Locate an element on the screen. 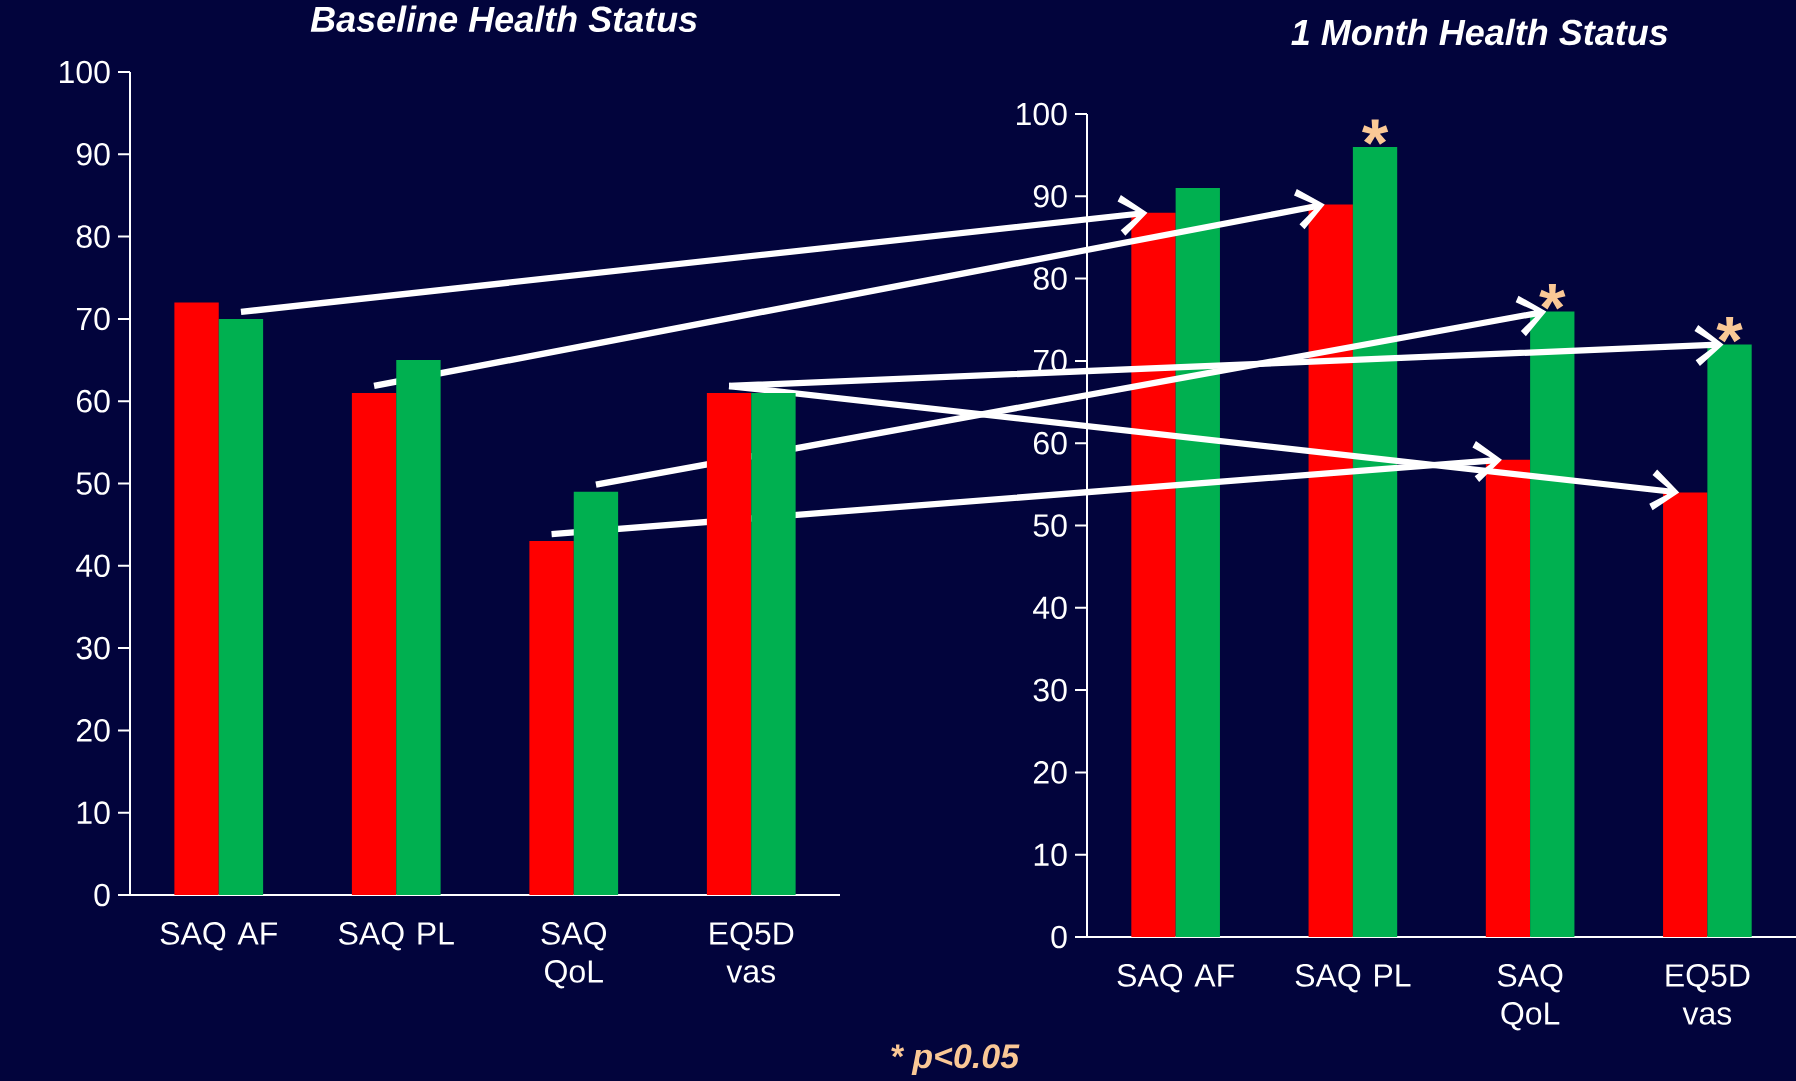 The width and height of the screenshot is (1796, 1081). chart-title: 1 Month Health Status is located at coordinates (1479, 32).